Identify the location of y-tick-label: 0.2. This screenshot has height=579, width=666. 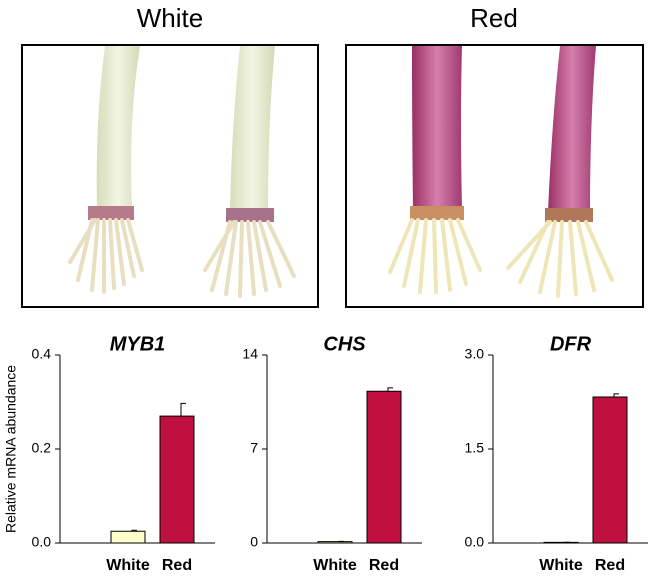
(42, 448).